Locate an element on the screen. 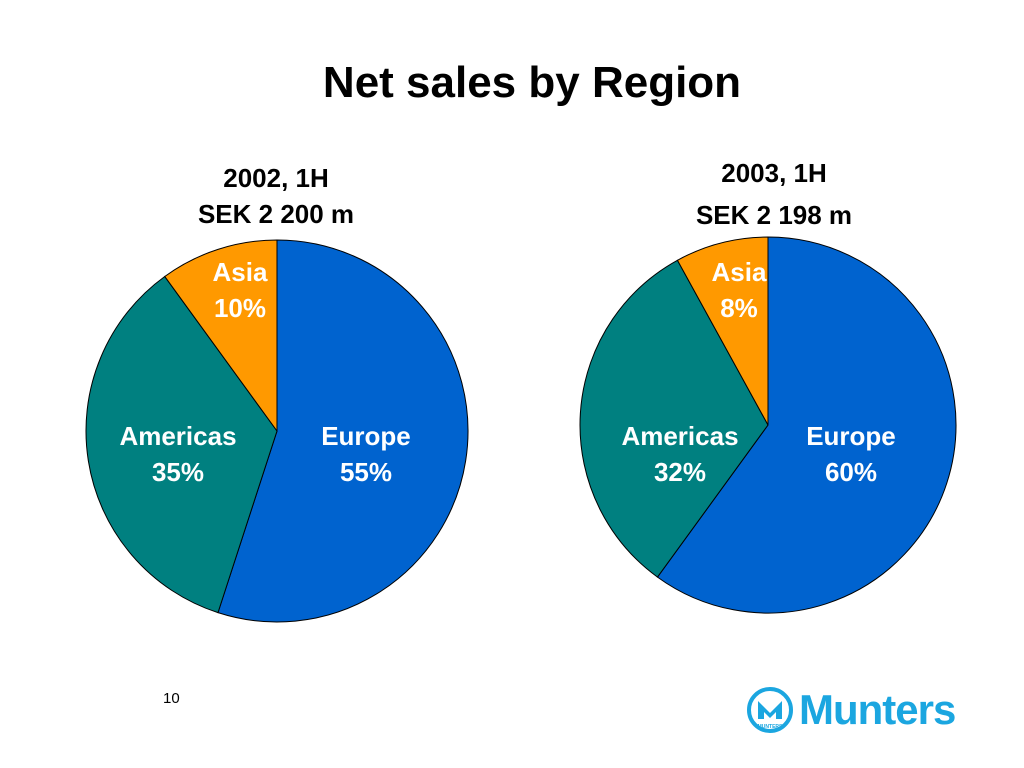  chart-title: 2002, 1H is located at coordinates (276, 178).